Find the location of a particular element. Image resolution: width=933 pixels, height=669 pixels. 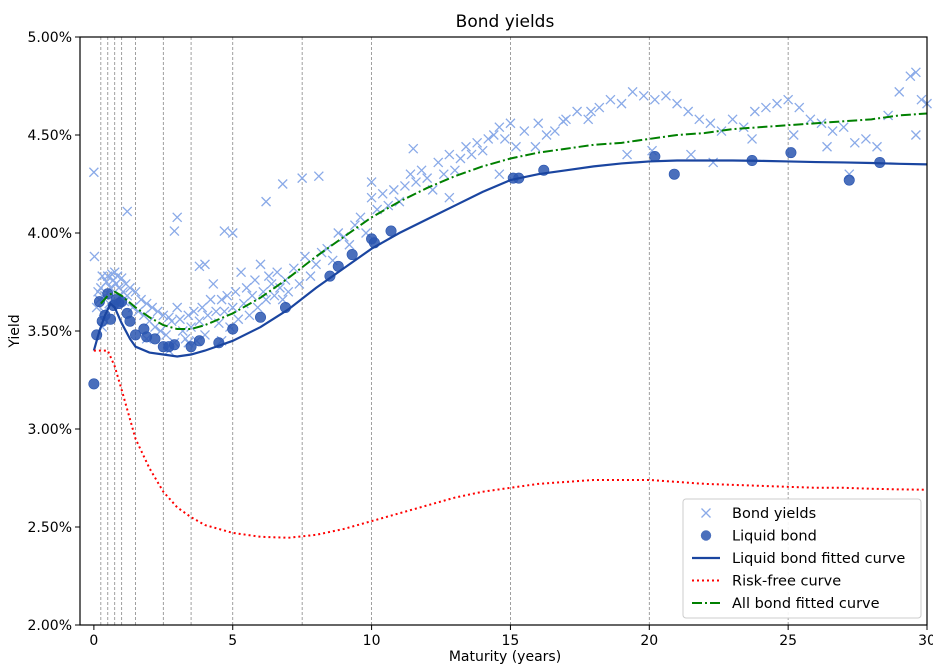

x-tick-label: 0 is located at coordinates (93, 641).